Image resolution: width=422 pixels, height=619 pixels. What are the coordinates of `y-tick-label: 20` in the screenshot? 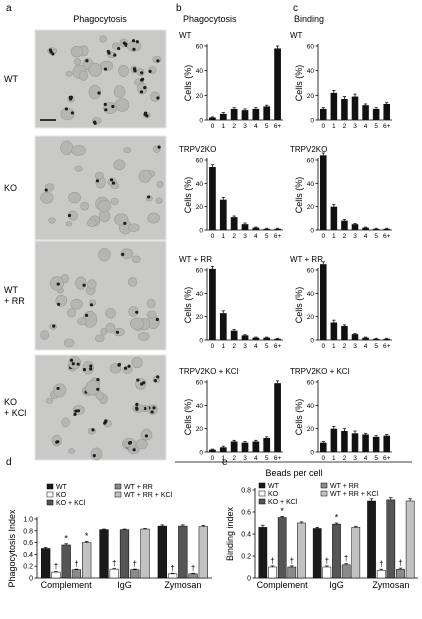 It's located at (200, 429).